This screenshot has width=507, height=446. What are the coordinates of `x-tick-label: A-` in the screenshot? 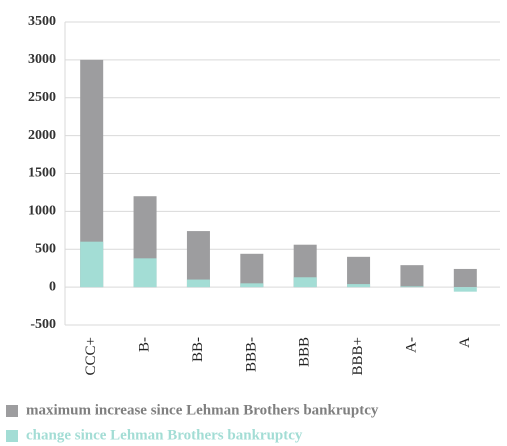 It's located at (411, 345).